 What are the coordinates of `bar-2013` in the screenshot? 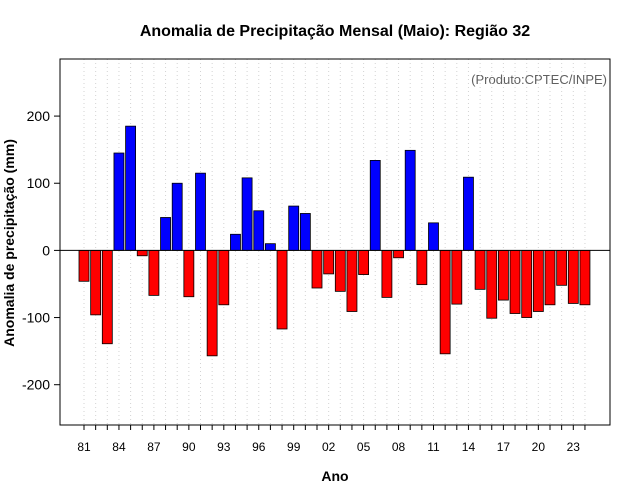 It's located at (457, 277).